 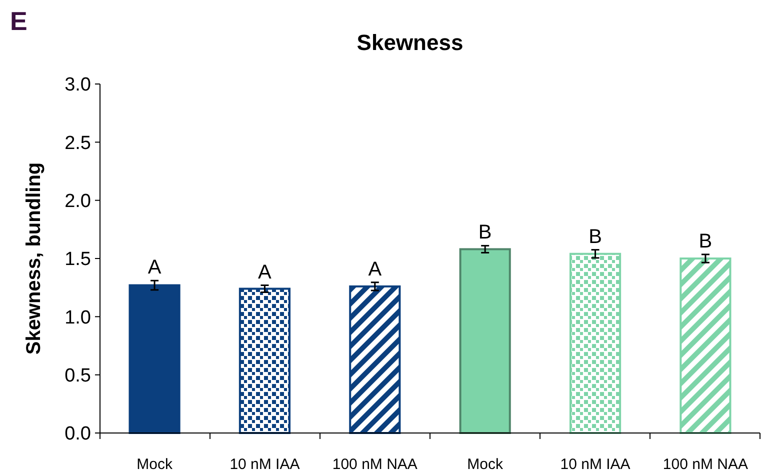 I want to click on y-axis-title: Skewness, bundling, so click(x=34, y=258).